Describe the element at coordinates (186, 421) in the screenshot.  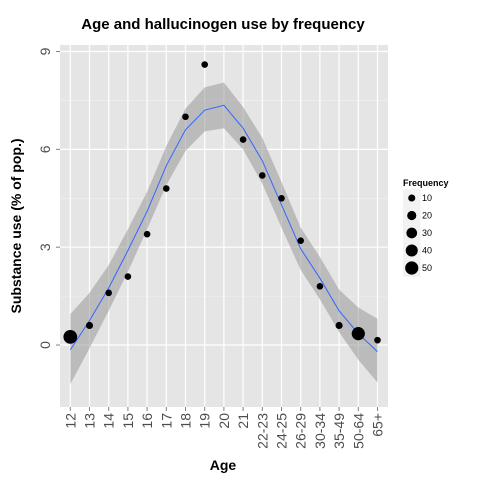
I see `x-tick-label: 18` at that location.